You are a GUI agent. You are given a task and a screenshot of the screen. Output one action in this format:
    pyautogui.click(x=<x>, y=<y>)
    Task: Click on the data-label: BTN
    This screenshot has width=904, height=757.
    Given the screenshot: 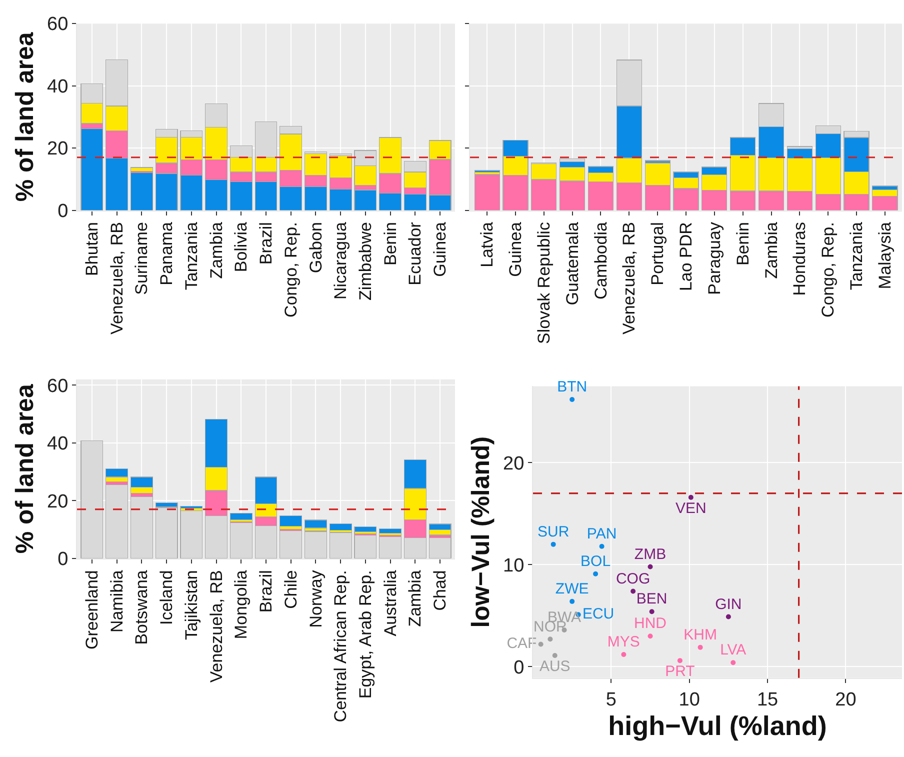 What is the action you would take?
    pyautogui.click(x=572, y=387)
    